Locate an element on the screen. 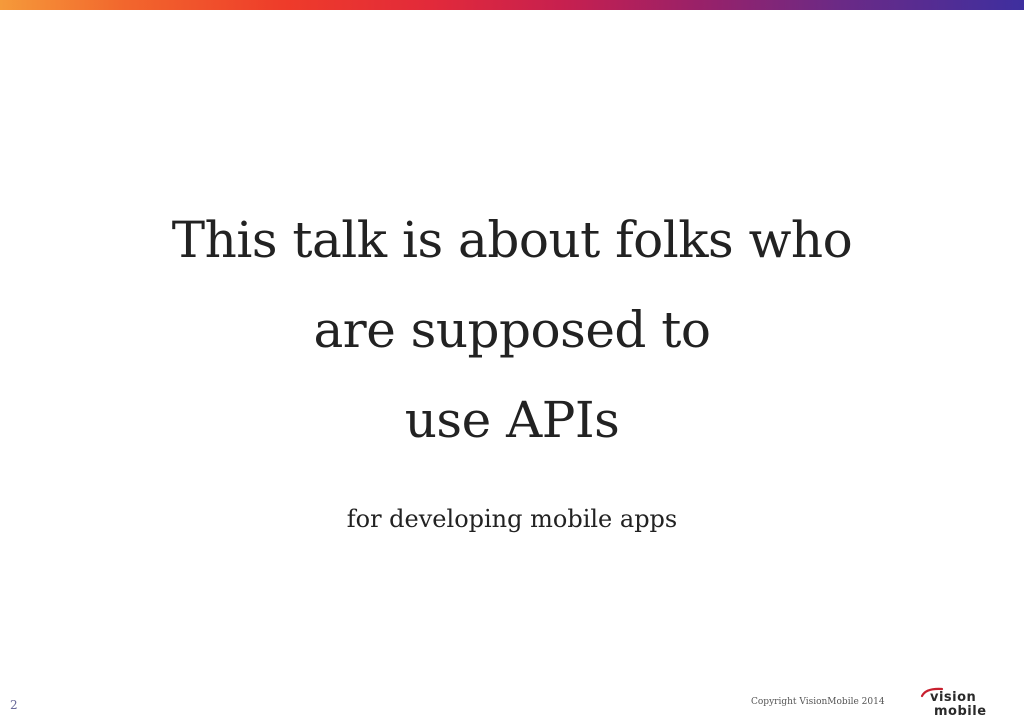 The width and height of the screenshot is (1024, 725). logo-text-vision: vision is located at coordinates (953, 697).